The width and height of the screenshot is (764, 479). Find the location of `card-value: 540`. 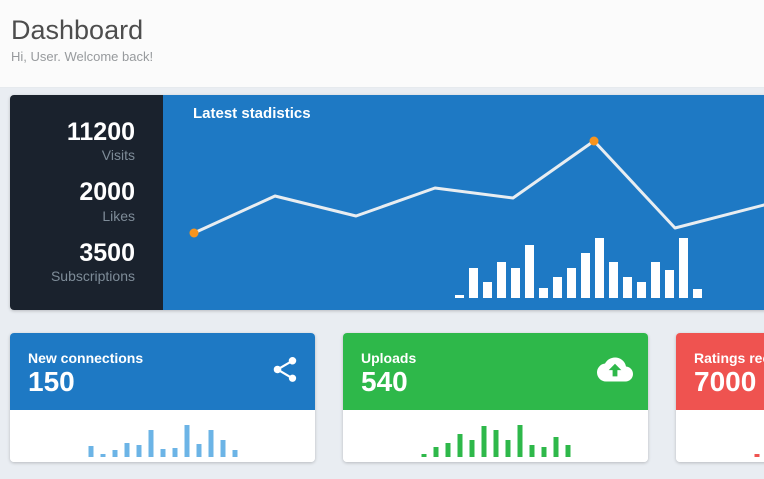

card-value: 540 is located at coordinates (384, 381).